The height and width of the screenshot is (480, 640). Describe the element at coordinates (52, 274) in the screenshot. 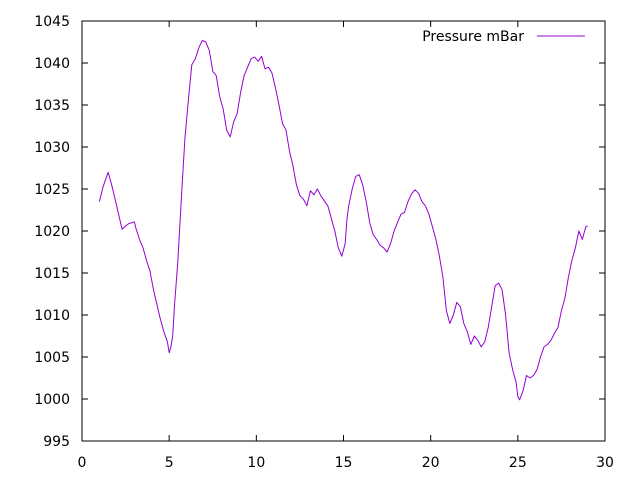

I see `y-tick-label: 1015` at that location.